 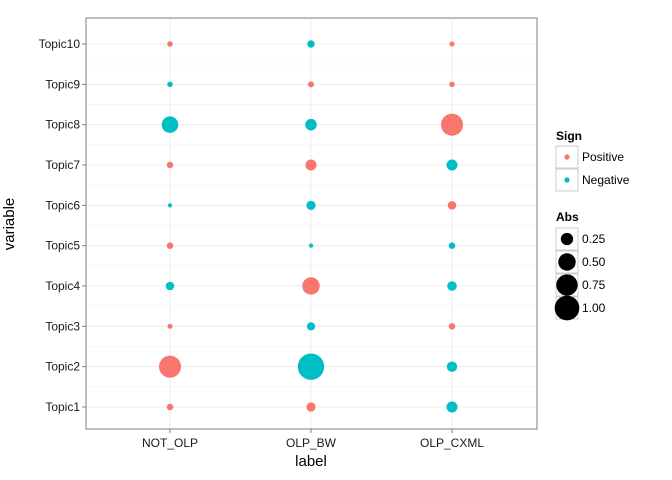 What do you see at coordinates (311, 443) in the screenshot?
I see `x-tick-label: OLP_BW` at bounding box center [311, 443].